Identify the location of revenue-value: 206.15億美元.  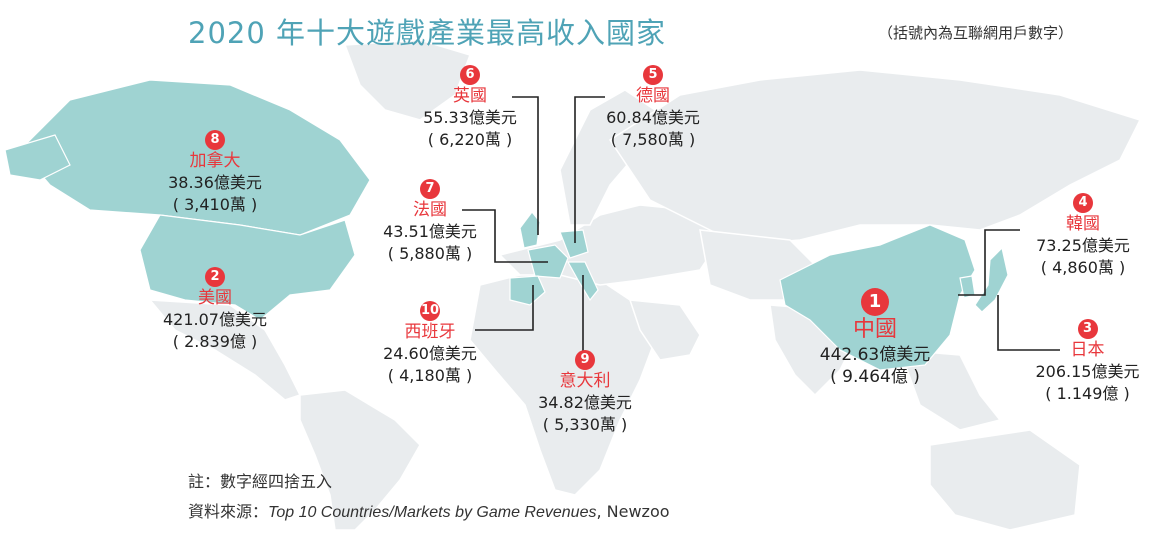
(1087, 371).